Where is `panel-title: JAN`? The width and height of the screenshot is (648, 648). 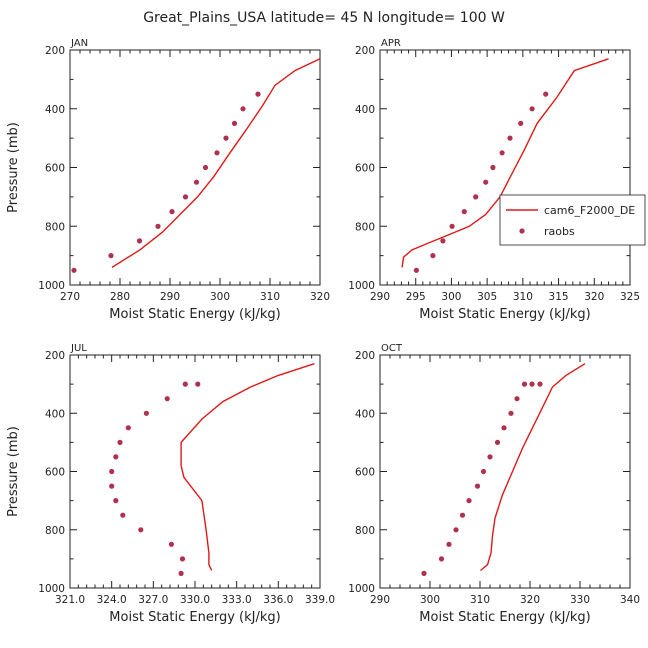
panel-title: JAN is located at coordinates (79, 43).